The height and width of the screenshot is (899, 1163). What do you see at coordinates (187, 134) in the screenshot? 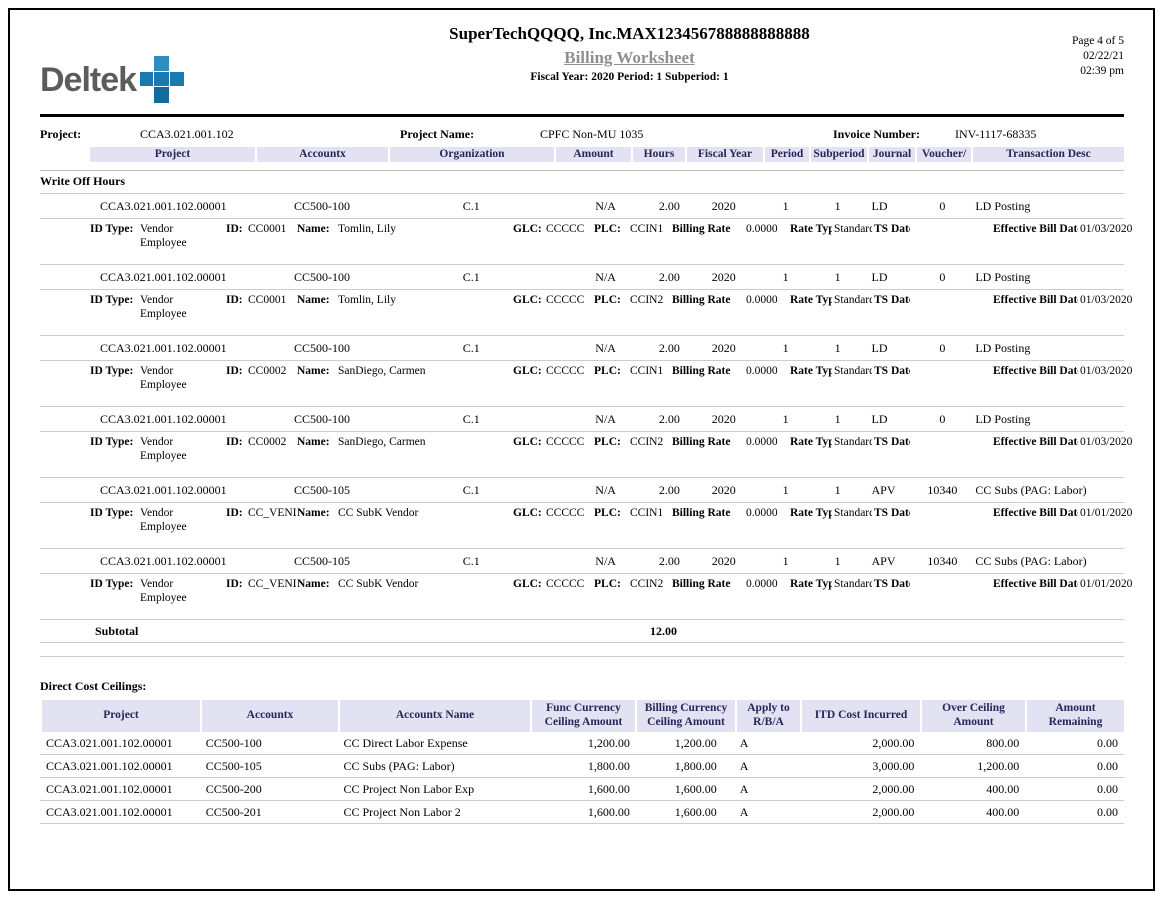
I see `project-value: CCA3.021.001.102` at bounding box center [187, 134].